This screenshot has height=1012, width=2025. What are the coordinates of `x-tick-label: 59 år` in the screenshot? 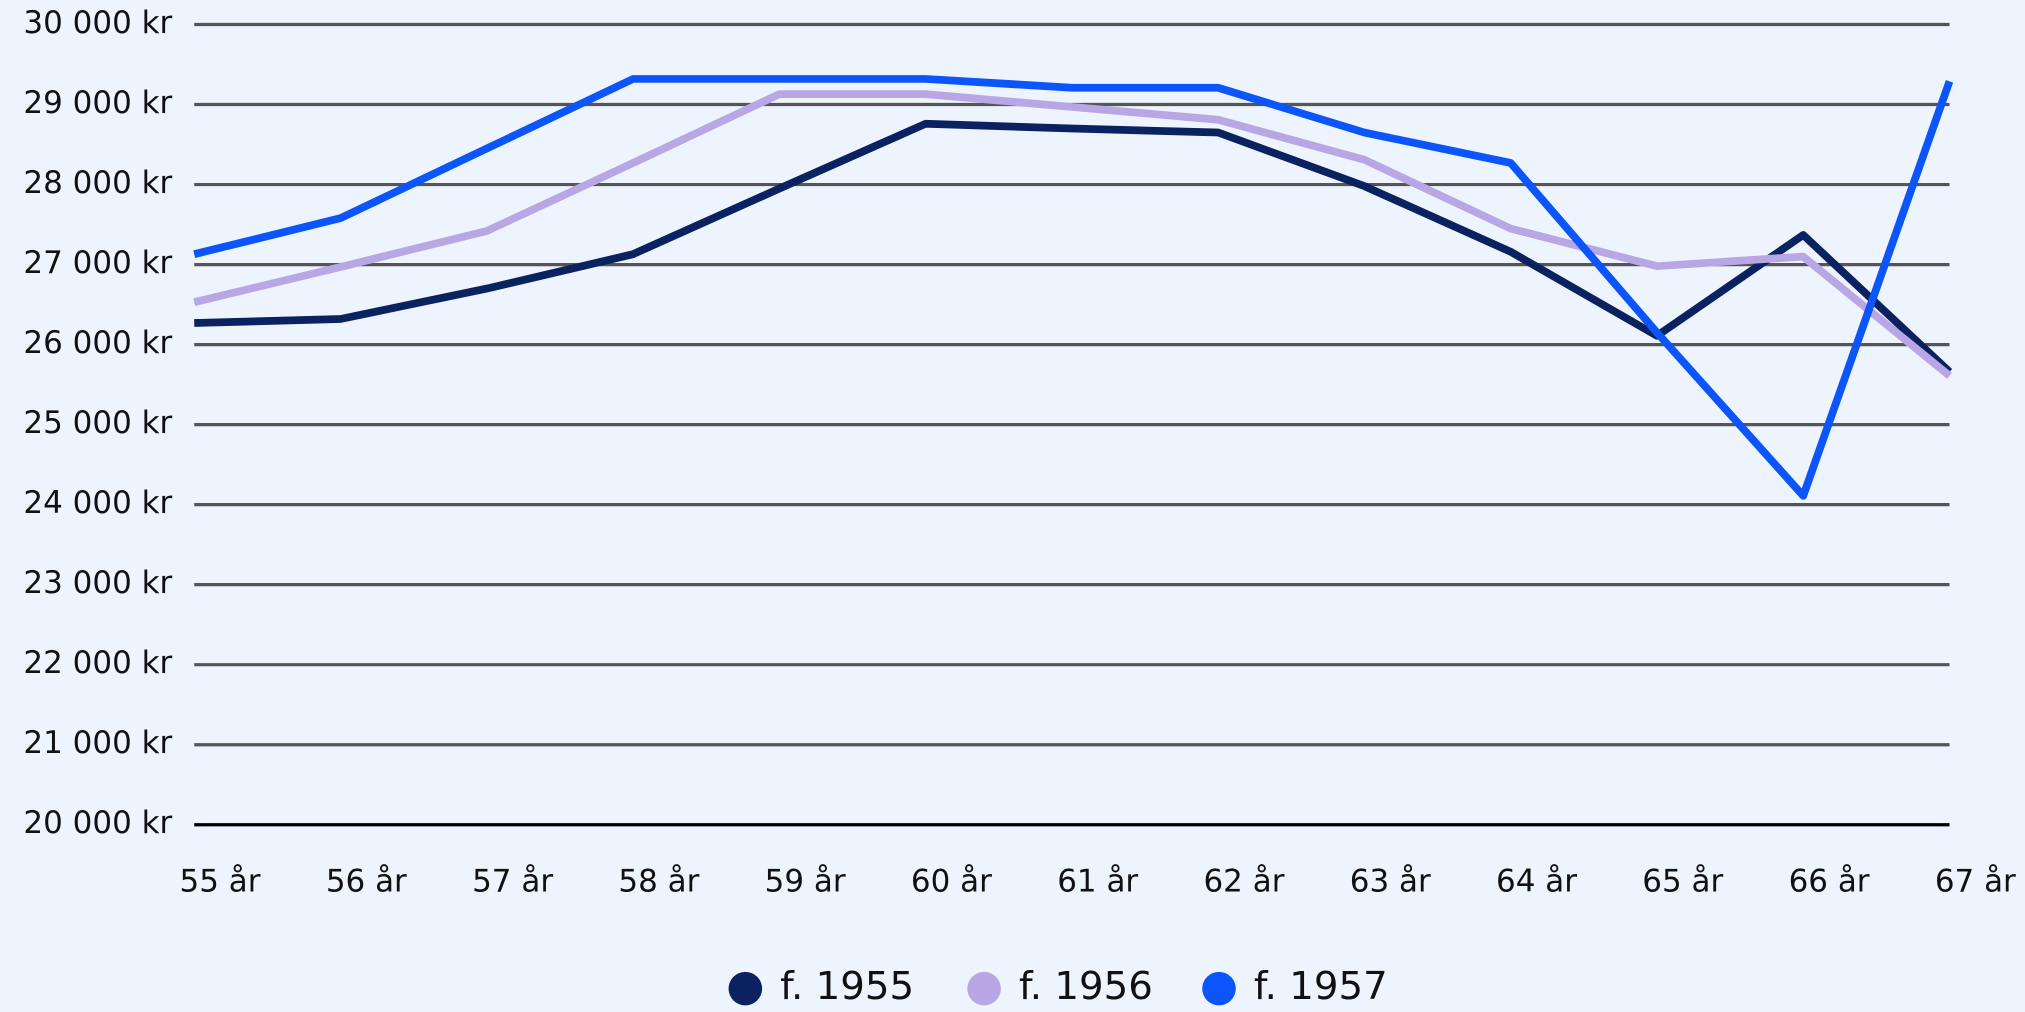 It's located at (805, 881).